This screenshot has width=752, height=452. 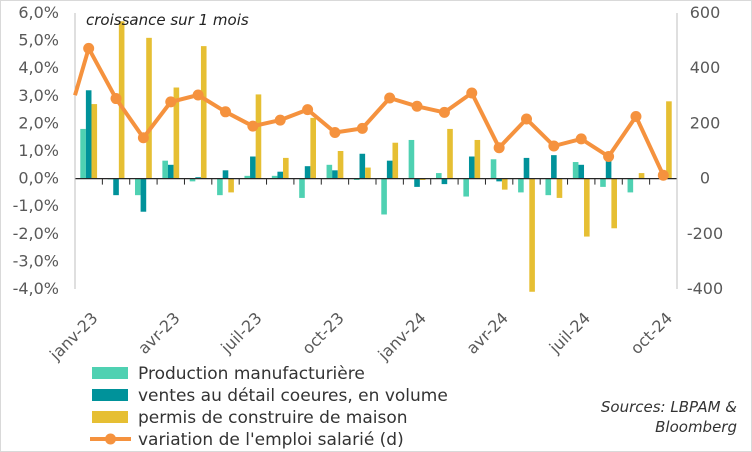 I want to click on left-tick-label: -1,0%, so click(x=36, y=205).